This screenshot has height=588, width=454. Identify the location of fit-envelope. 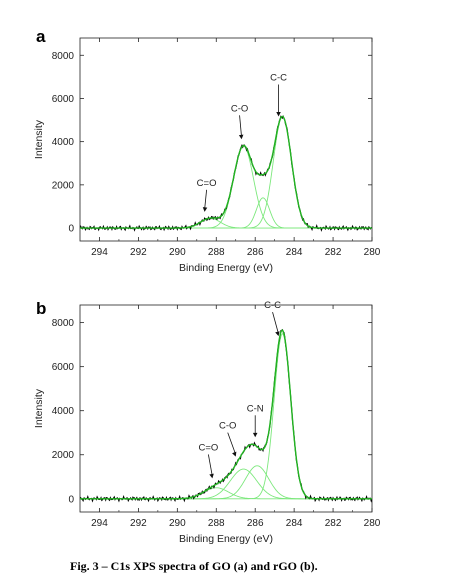
(226, 172).